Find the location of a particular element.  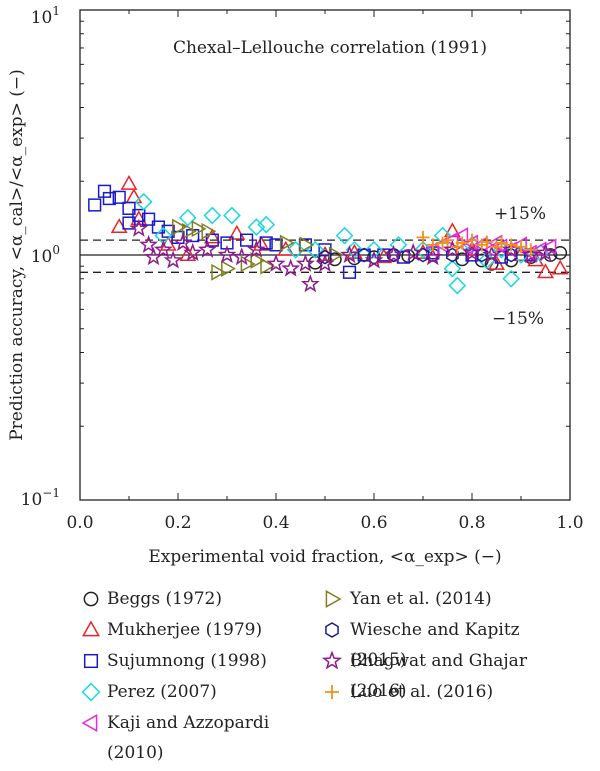

legend-label: Kaji and Azzopardi is located at coordinates (188, 723).